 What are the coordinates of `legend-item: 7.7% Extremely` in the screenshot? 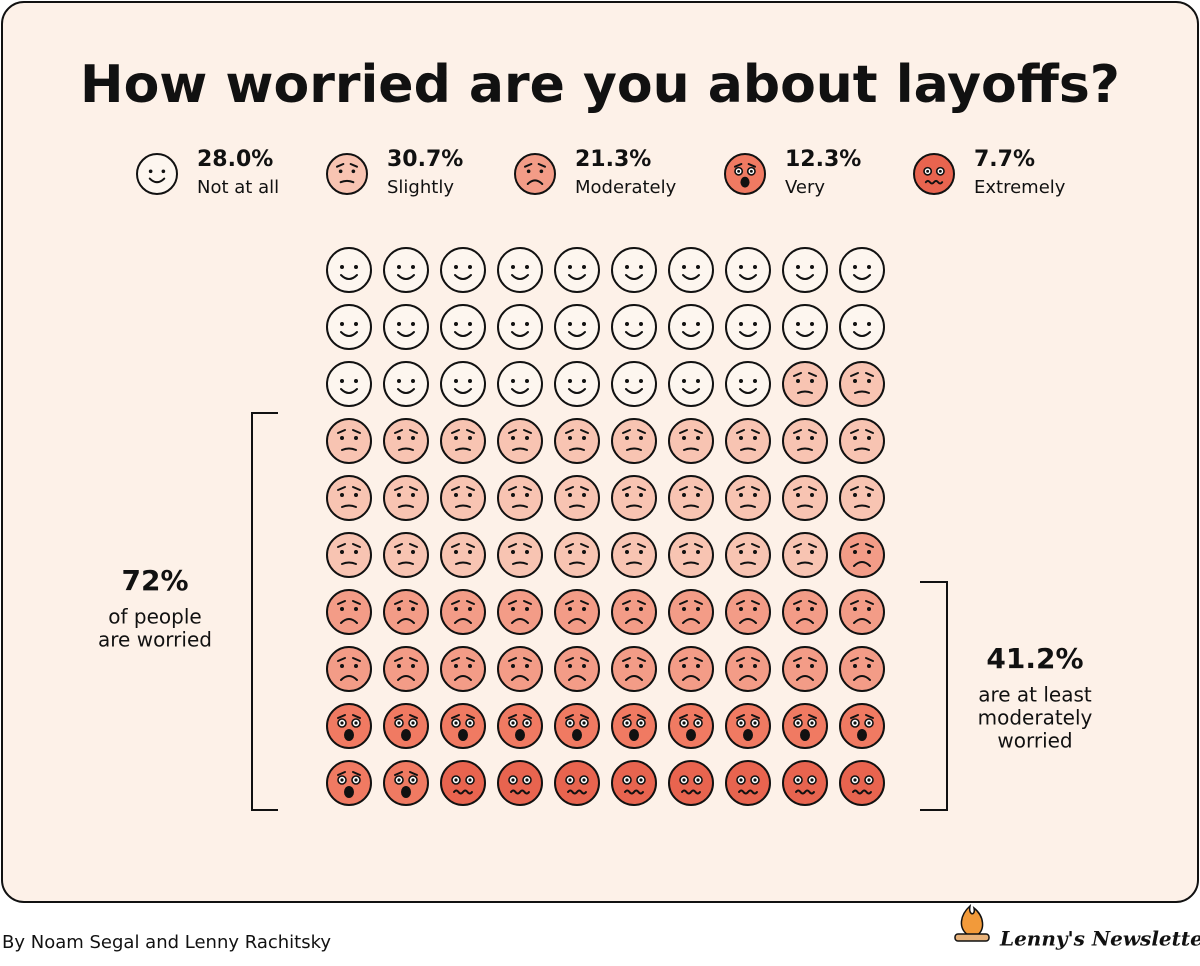 It's located at (989, 172).